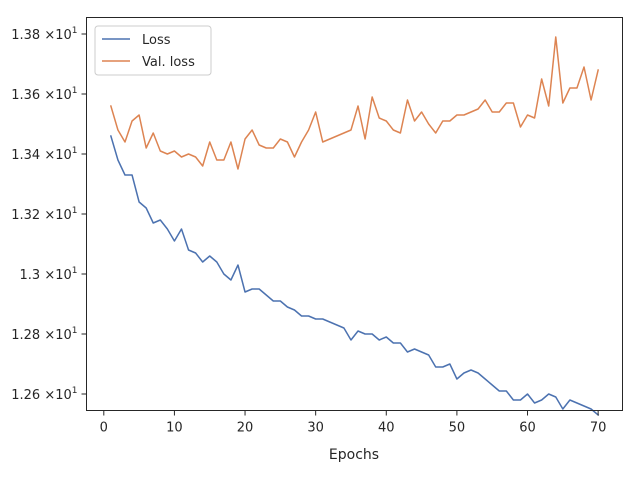  What do you see at coordinates (44, 334) in the screenshot?
I see `y-tick-label: 1.28 ×10¹` at bounding box center [44, 334].